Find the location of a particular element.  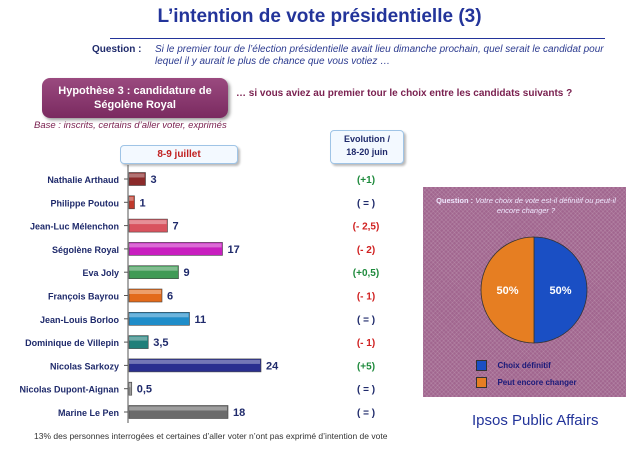

bar-value-label: 6 is located at coordinates (170, 297).